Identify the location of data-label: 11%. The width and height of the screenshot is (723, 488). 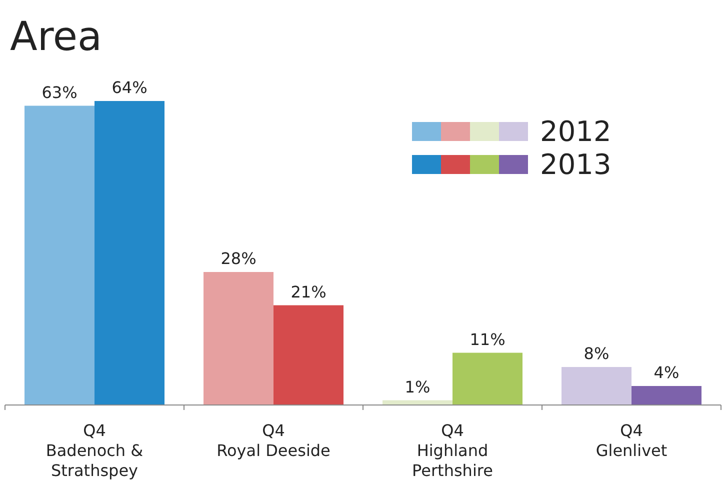
(488, 339).